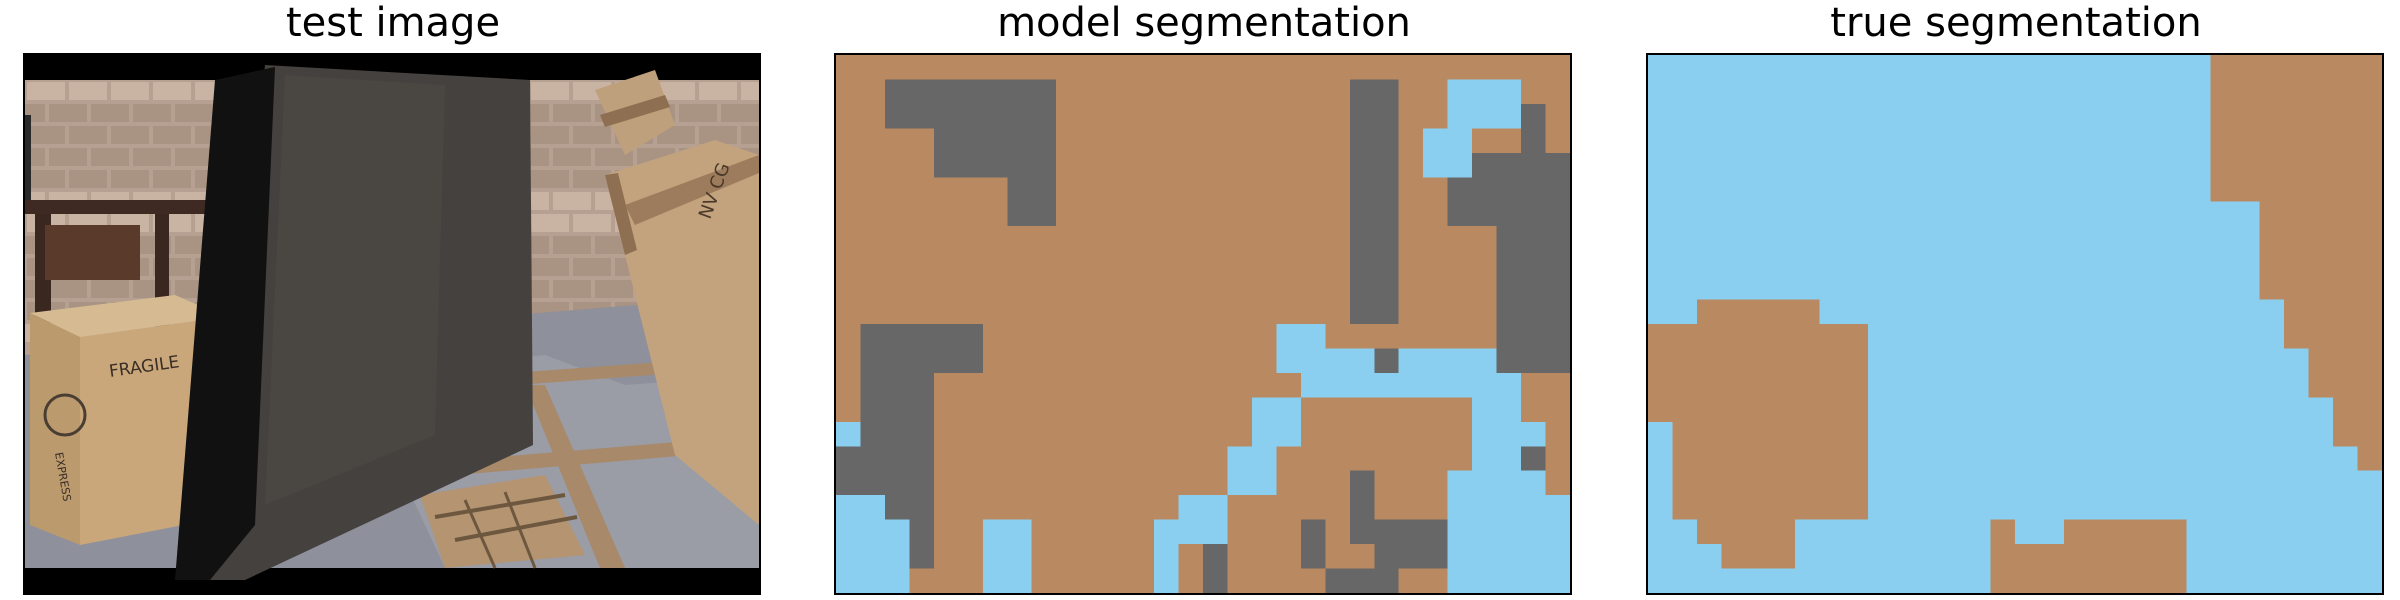 The height and width of the screenshot is (600, 2400). Describe the element at coordinates (393, 23) in the screenshot. I see `panel-title-test-image: test image` at that location.